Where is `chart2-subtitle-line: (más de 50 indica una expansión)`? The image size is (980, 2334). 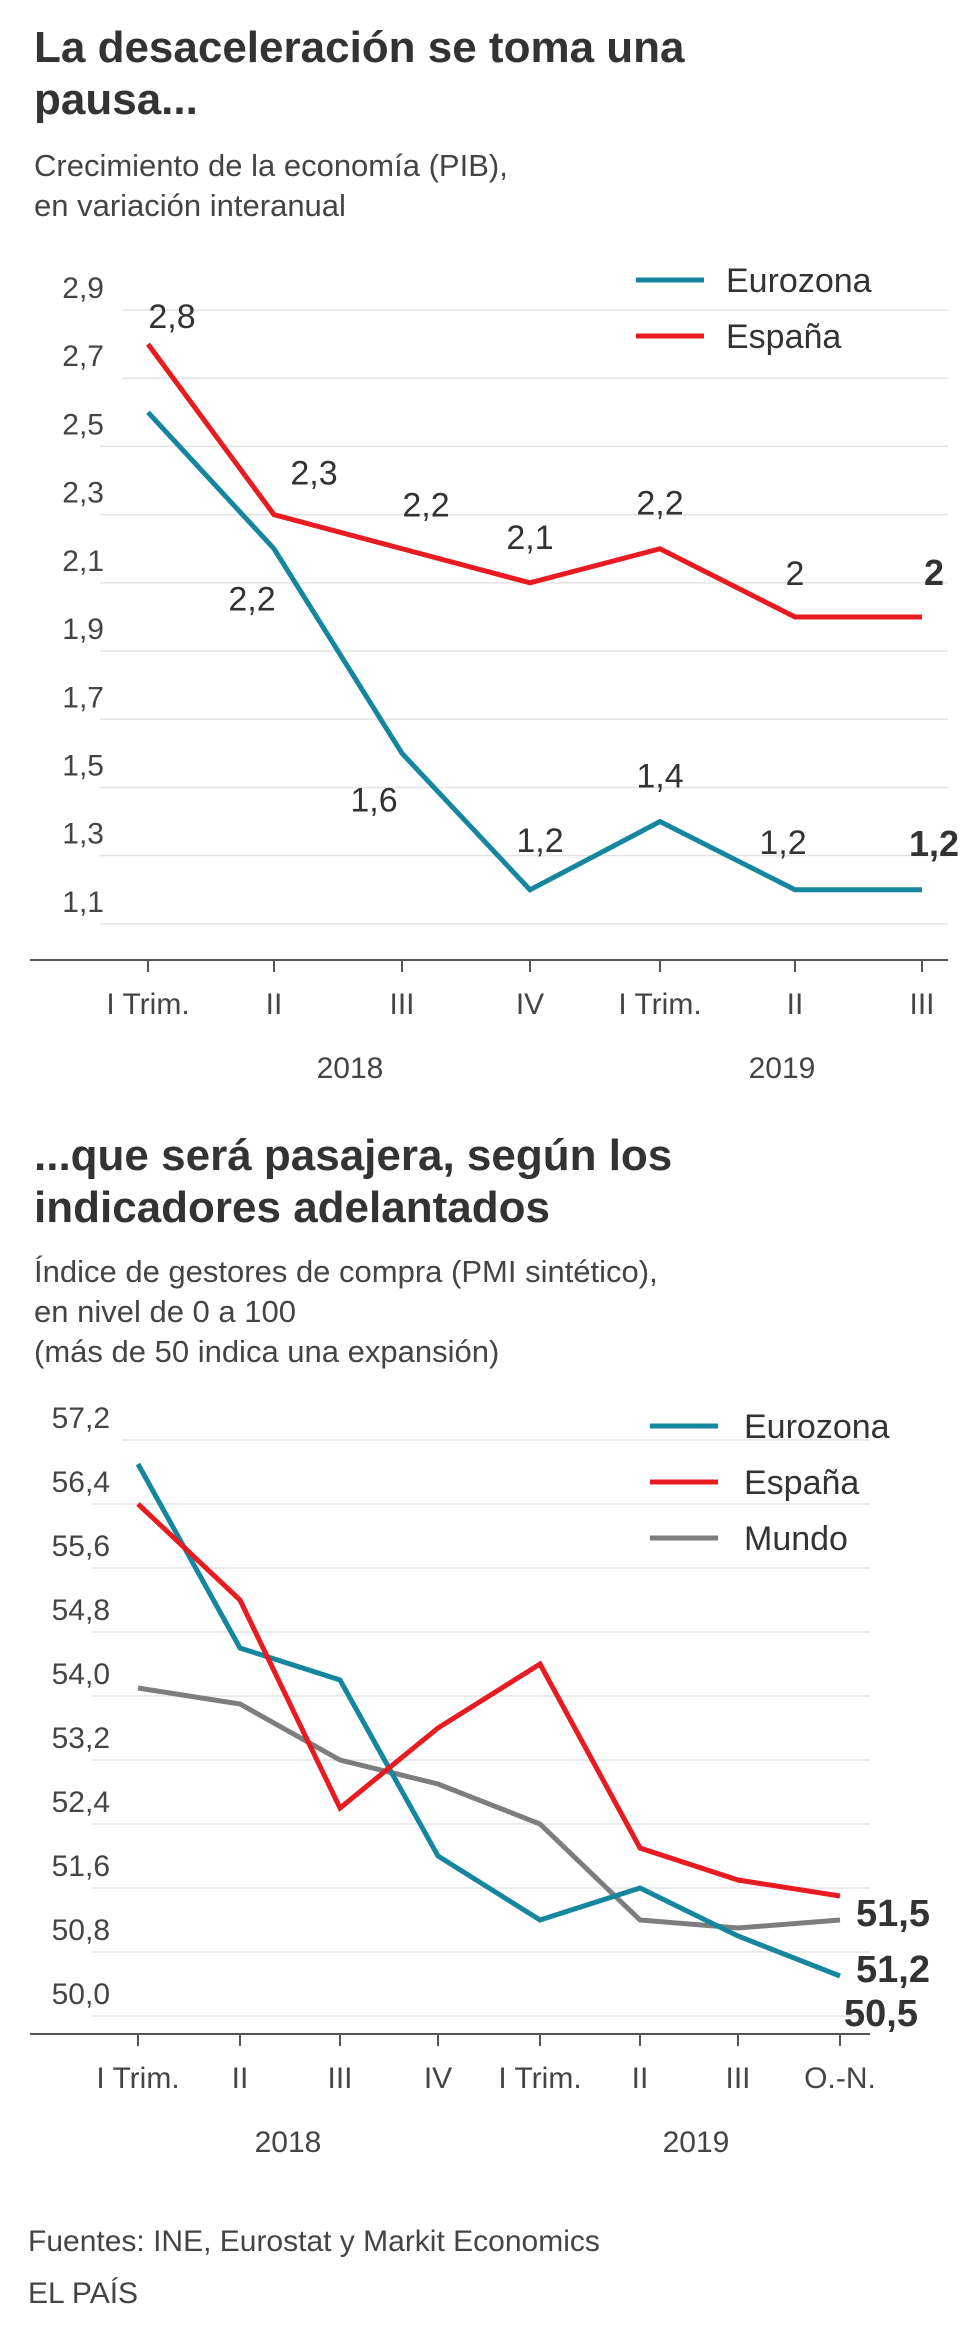 chart2-subtitle-line: (más de 50 indica una expansión) is located at coordinates (267, 1351).